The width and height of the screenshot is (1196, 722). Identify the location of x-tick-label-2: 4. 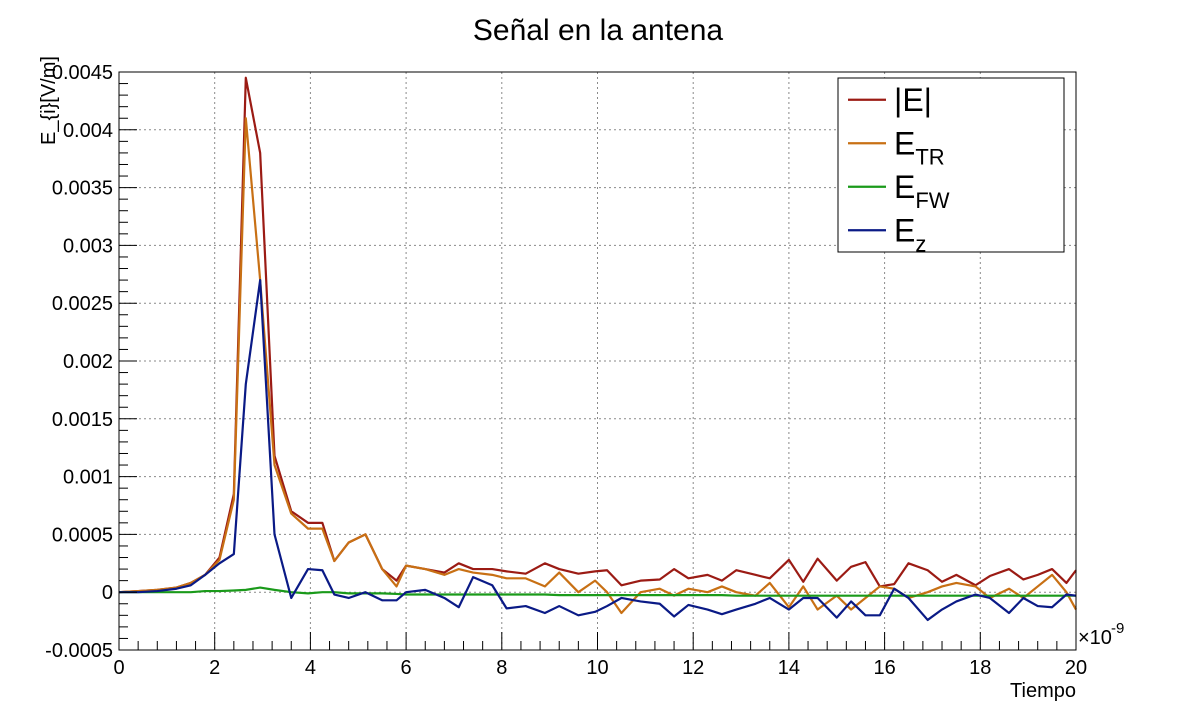
(310, 668).